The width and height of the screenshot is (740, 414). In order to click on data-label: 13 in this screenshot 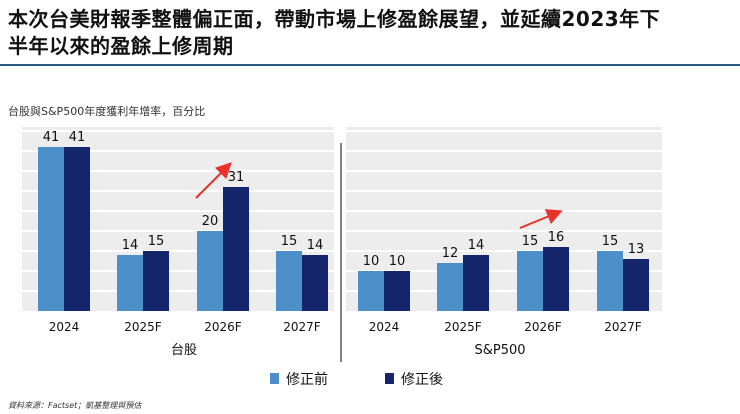, I will do `click(636, 249)`.